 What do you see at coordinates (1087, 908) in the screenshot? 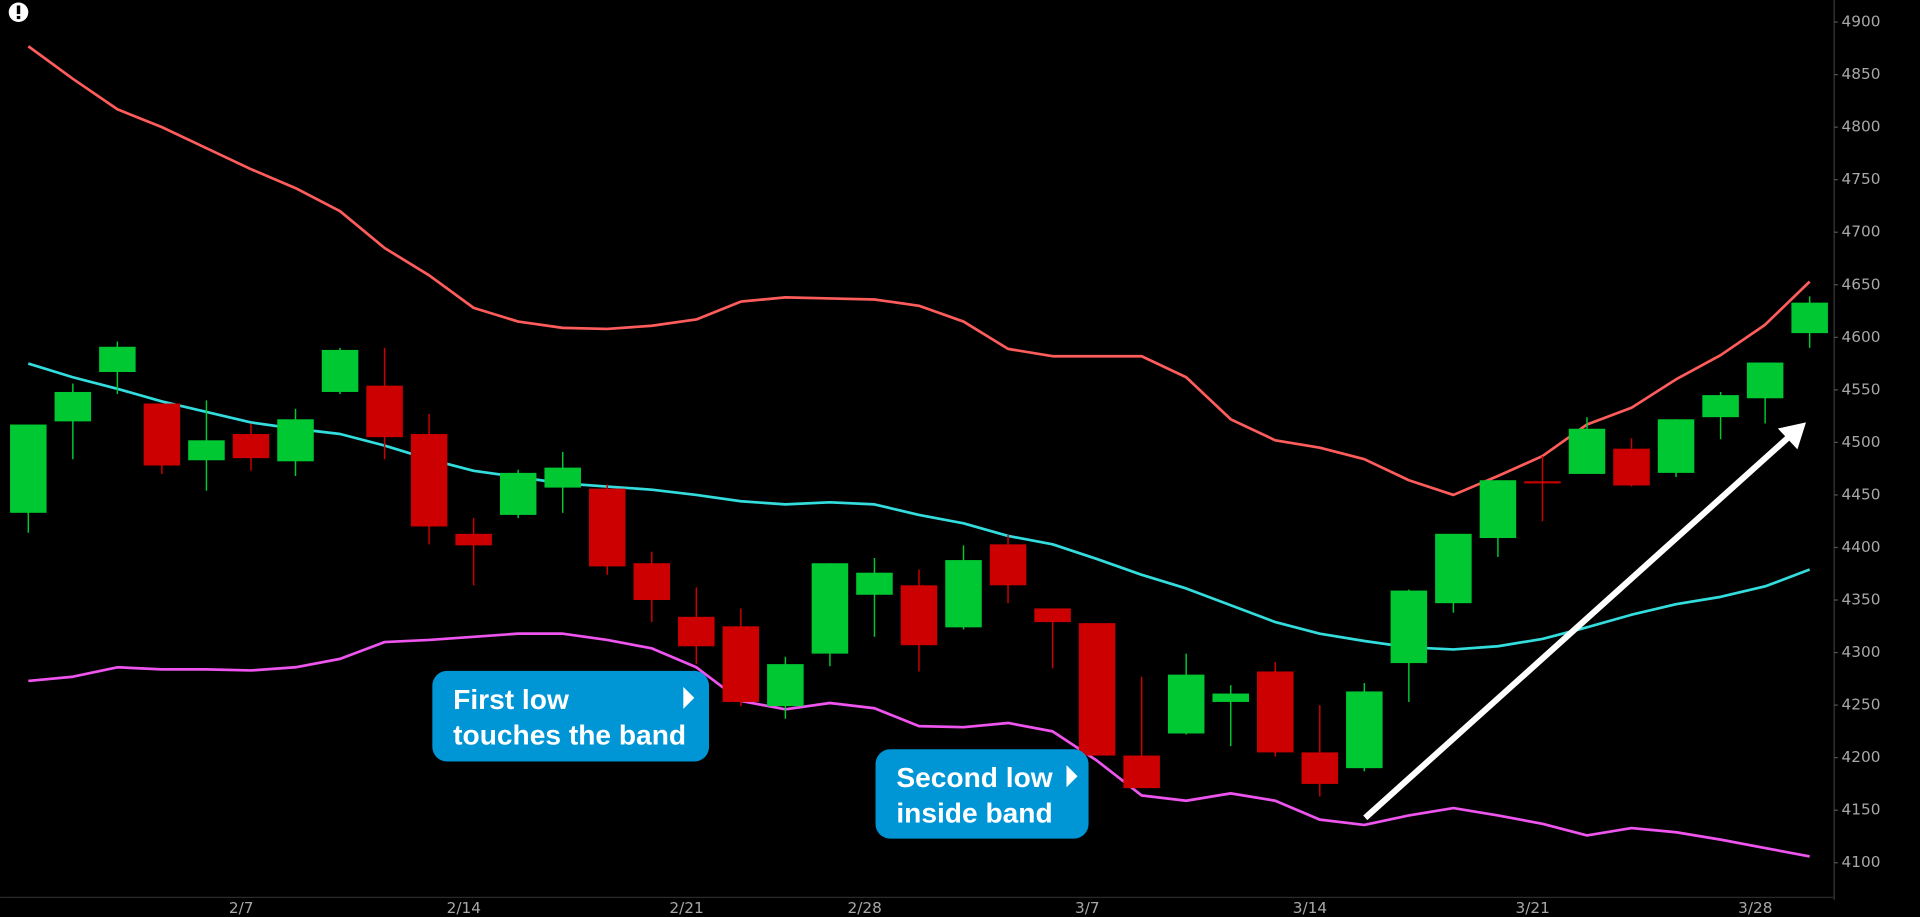
I see `x-tick-label: 3/7` at bounding box center [1087, 908].